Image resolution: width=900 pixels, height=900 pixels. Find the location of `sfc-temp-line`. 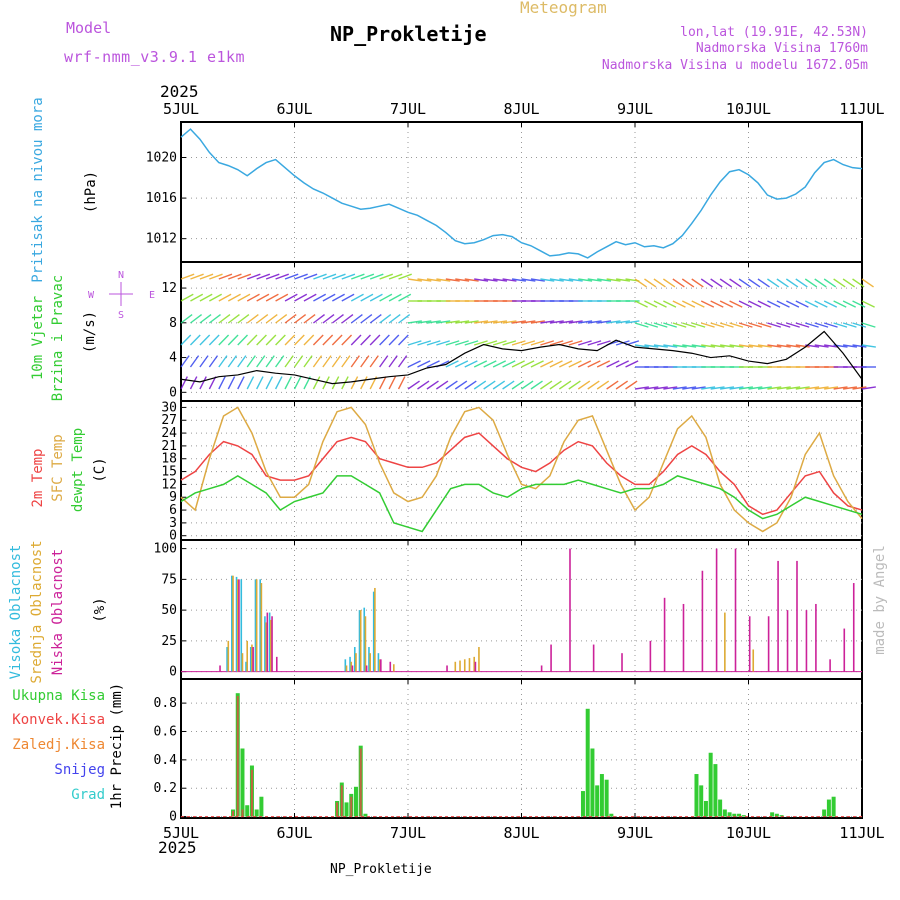

sfc-temp-line is located at coordinates (521, 469).